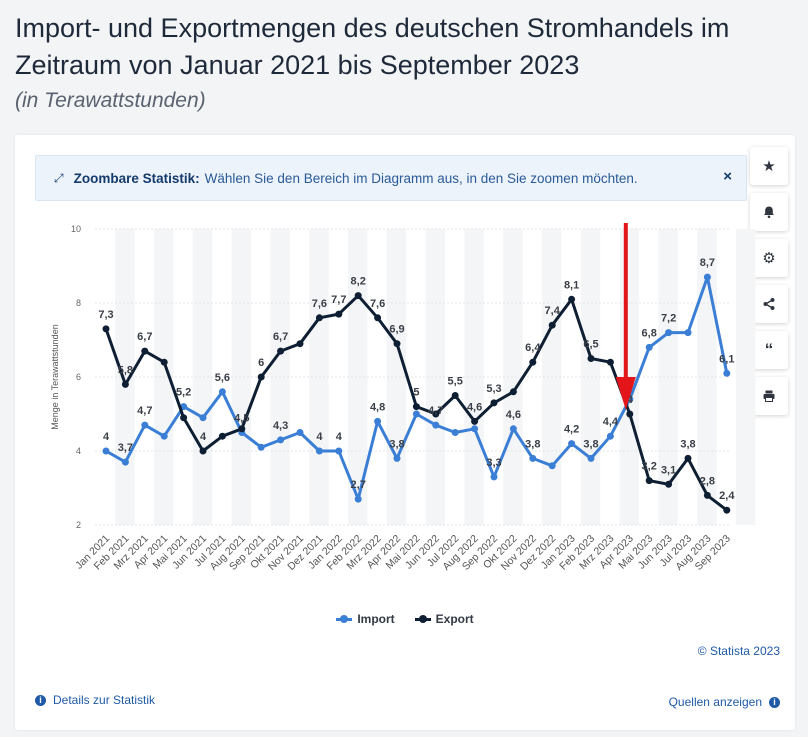 The height and width of the screenshot is (737, 808). I want to click on data-label-export: 6,9, so click(396, 330).